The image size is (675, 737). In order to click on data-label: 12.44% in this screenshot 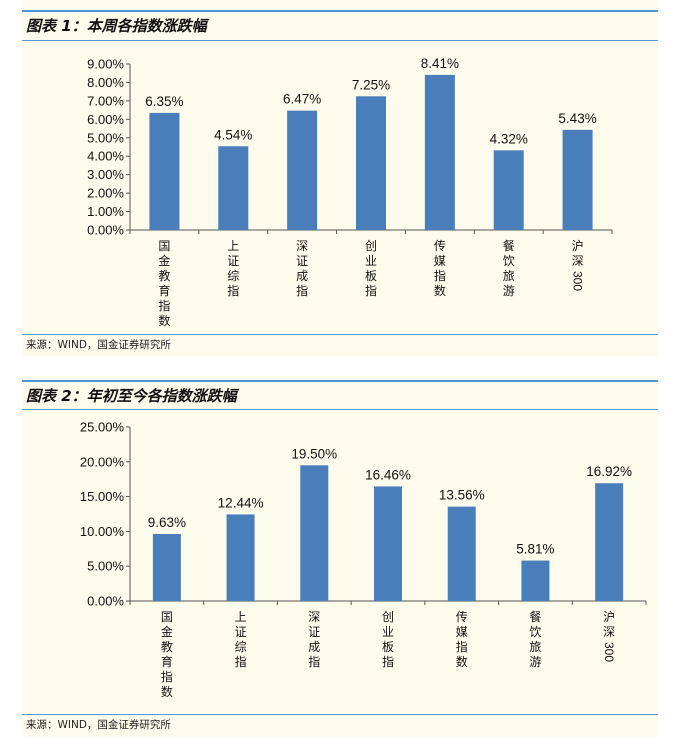, I will do `click(241, 502)`.